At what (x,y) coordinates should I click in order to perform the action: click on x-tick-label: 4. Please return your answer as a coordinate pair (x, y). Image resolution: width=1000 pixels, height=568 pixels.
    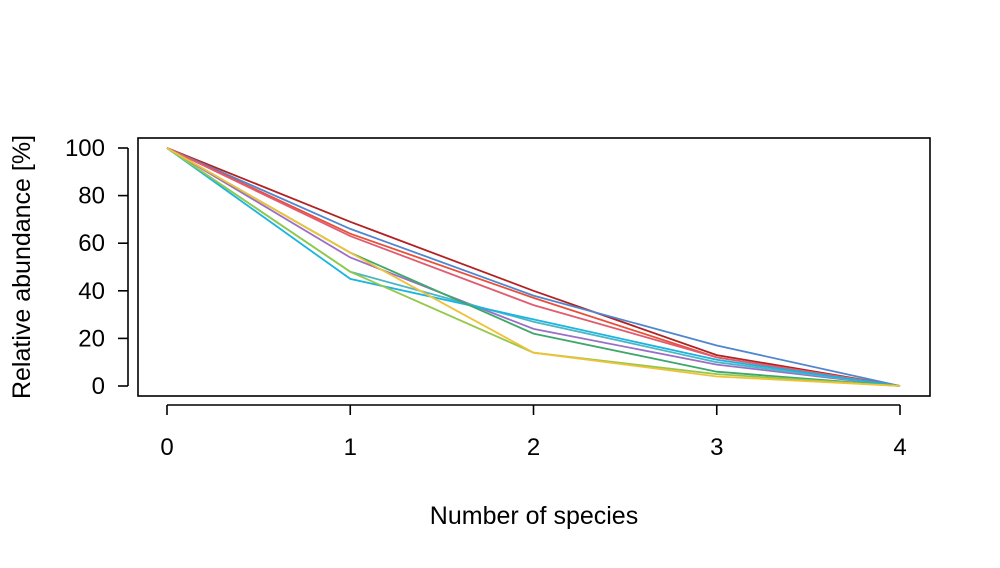
    Looking at the image, I should click on (899, 447).